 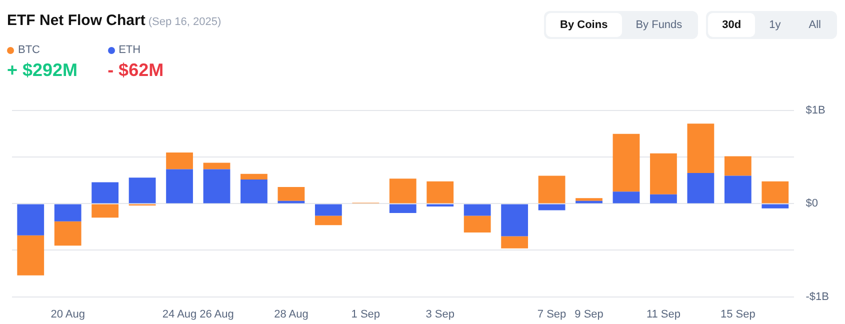 I want to click on y-tick-label: -$1B, so click(x=818, y=296).